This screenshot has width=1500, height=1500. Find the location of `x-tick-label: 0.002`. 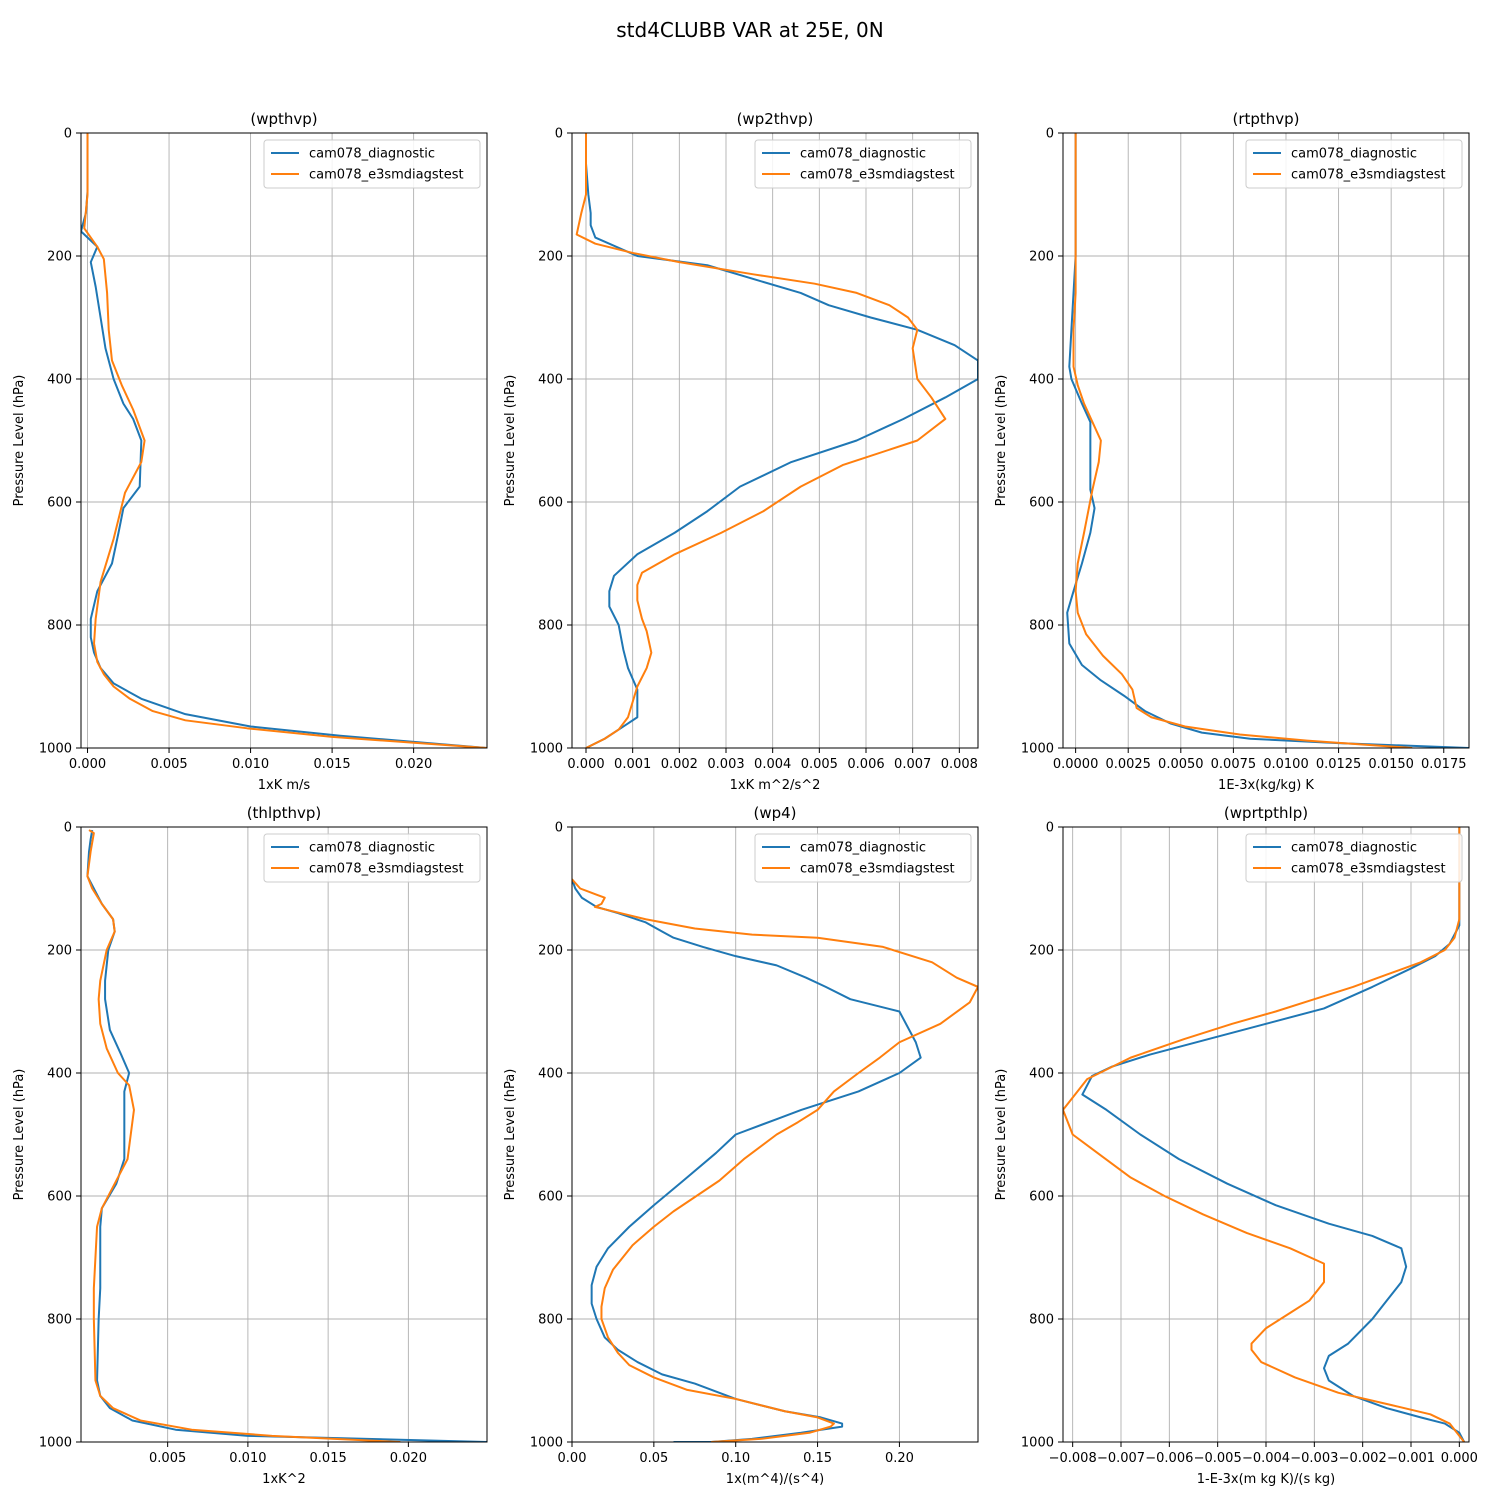

x-tick-label: 0.002 is located at coordinates (679, 764).